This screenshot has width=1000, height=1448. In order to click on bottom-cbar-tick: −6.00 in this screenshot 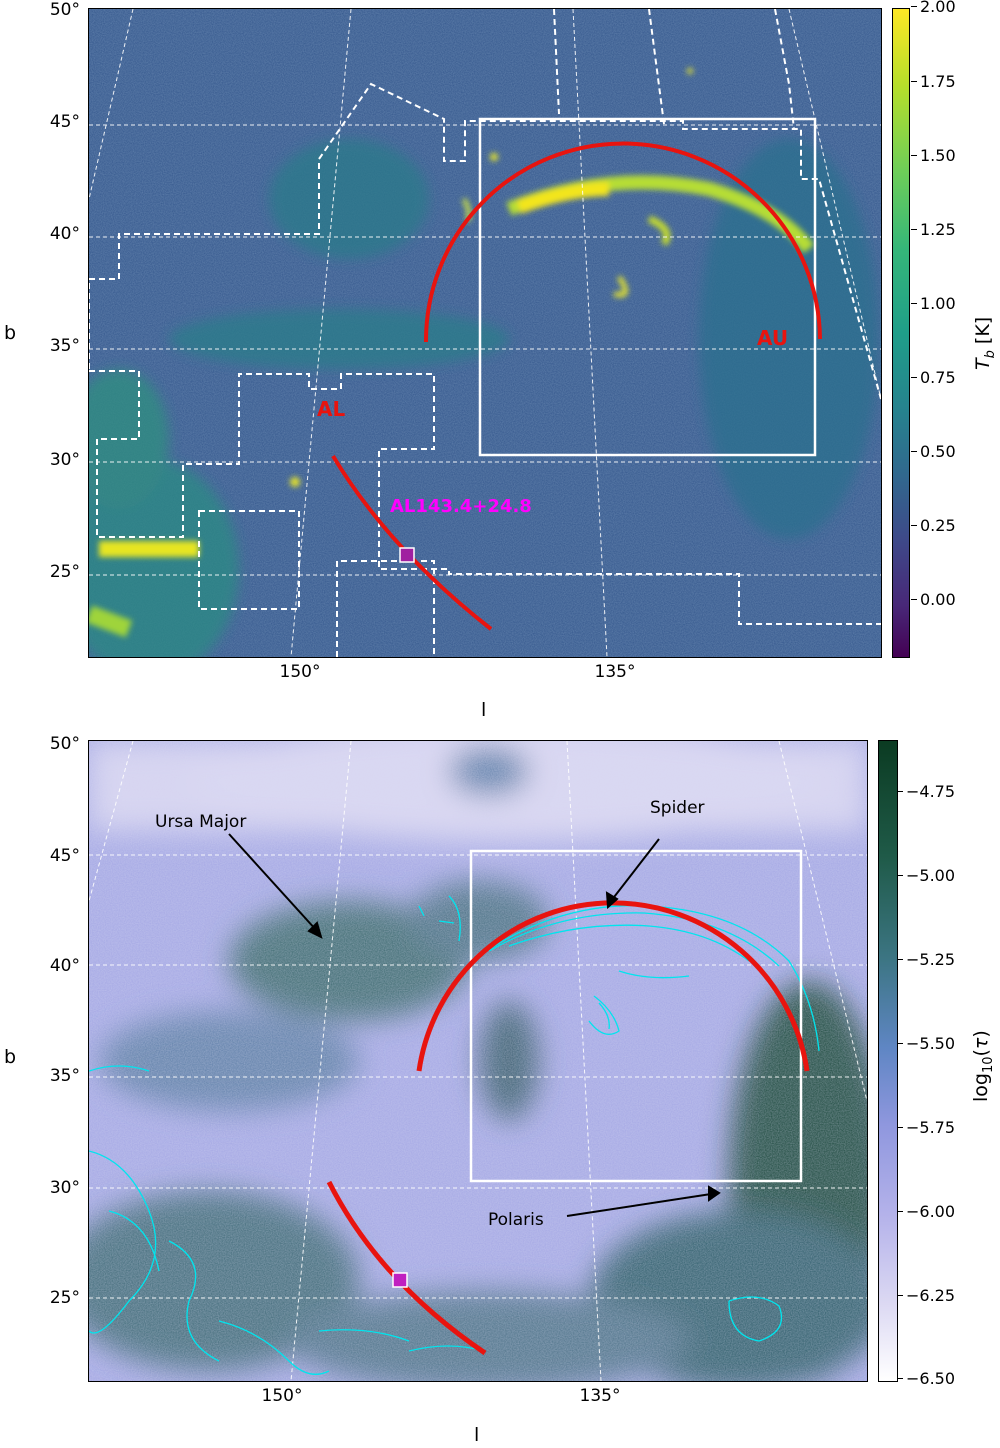, I will do `click(926, 1211)`.